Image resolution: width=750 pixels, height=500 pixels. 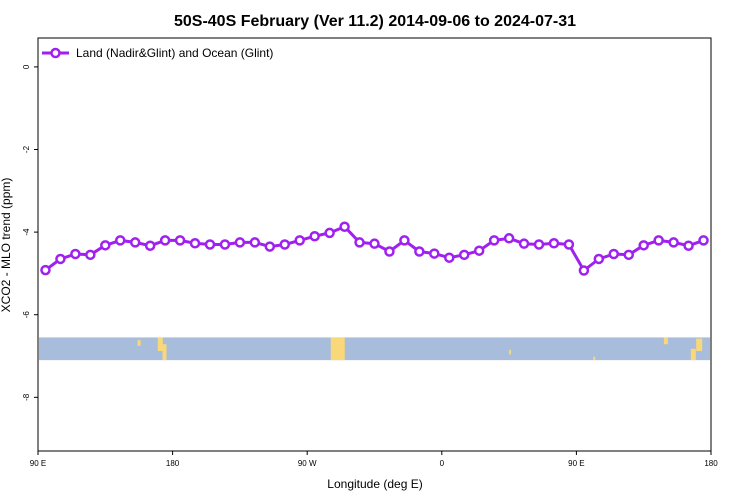 I want to click on series-layer, so click(x=374, y=248).